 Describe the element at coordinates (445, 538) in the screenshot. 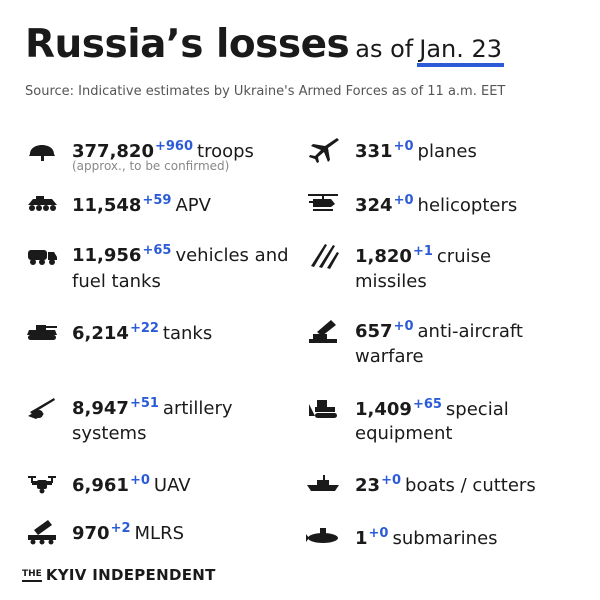

I see `submarines-label: submarines` at that location.